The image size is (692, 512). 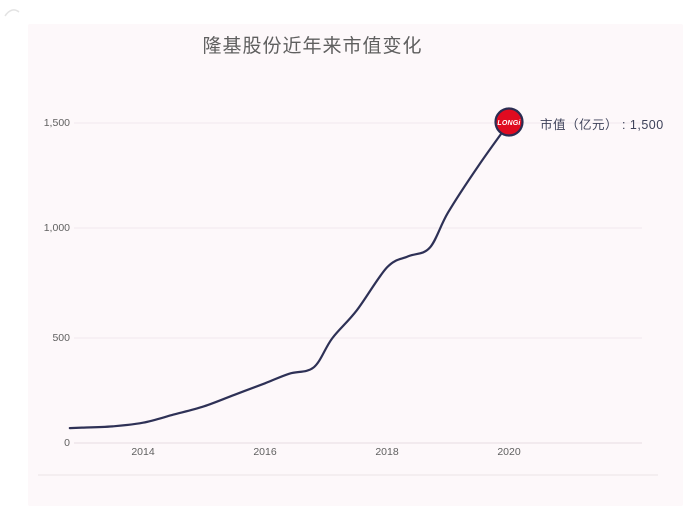 I want to click on x-axis-tick-label: 2014, so click(x=143, y=452).